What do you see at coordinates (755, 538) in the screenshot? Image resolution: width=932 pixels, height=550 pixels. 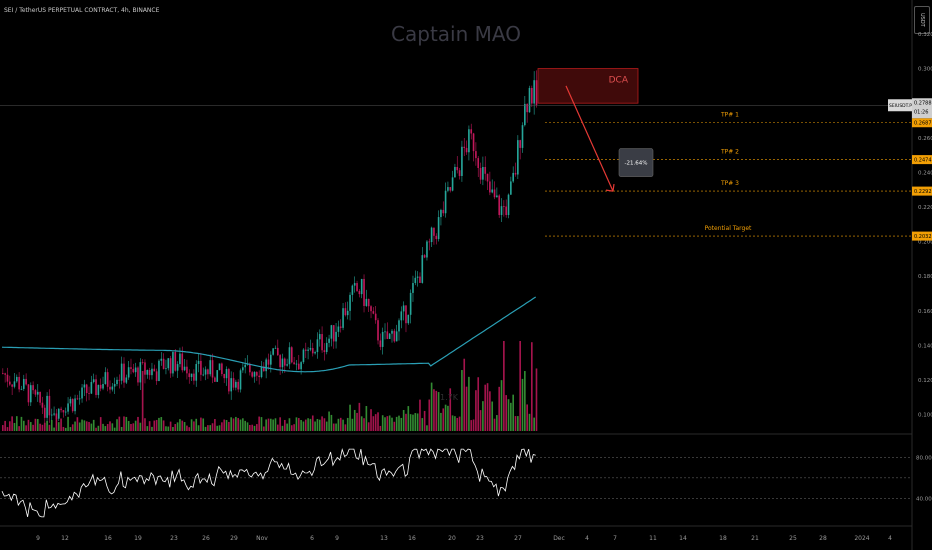 I see `x-tick-label: 21` at bounding box center [755, 538].